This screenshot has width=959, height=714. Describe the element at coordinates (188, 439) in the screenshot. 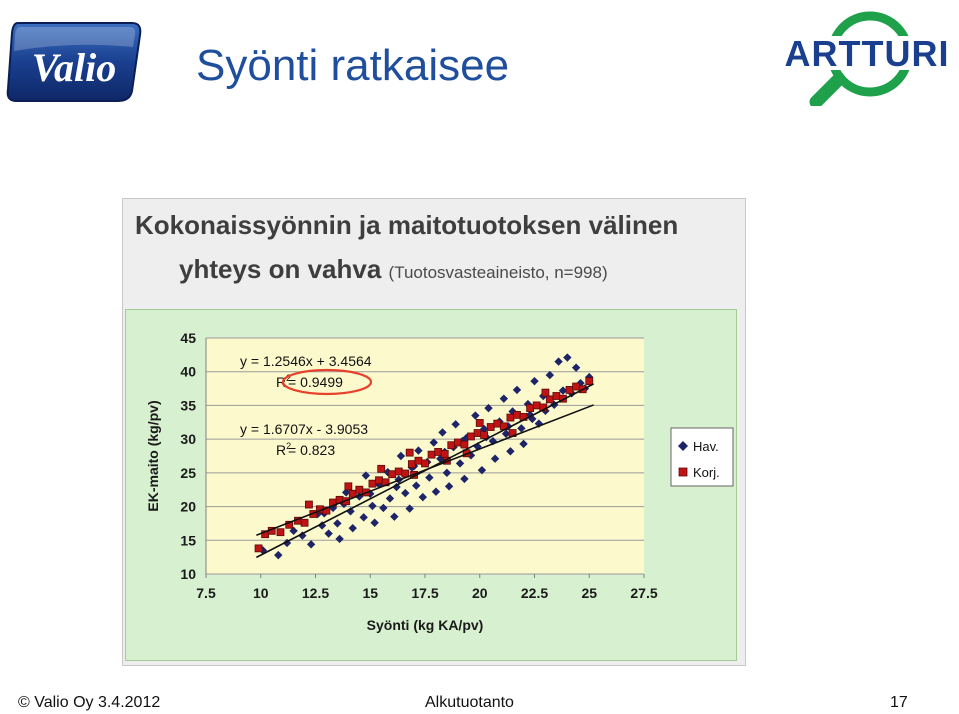

I see `y-tick-label-30: 30` at that location.